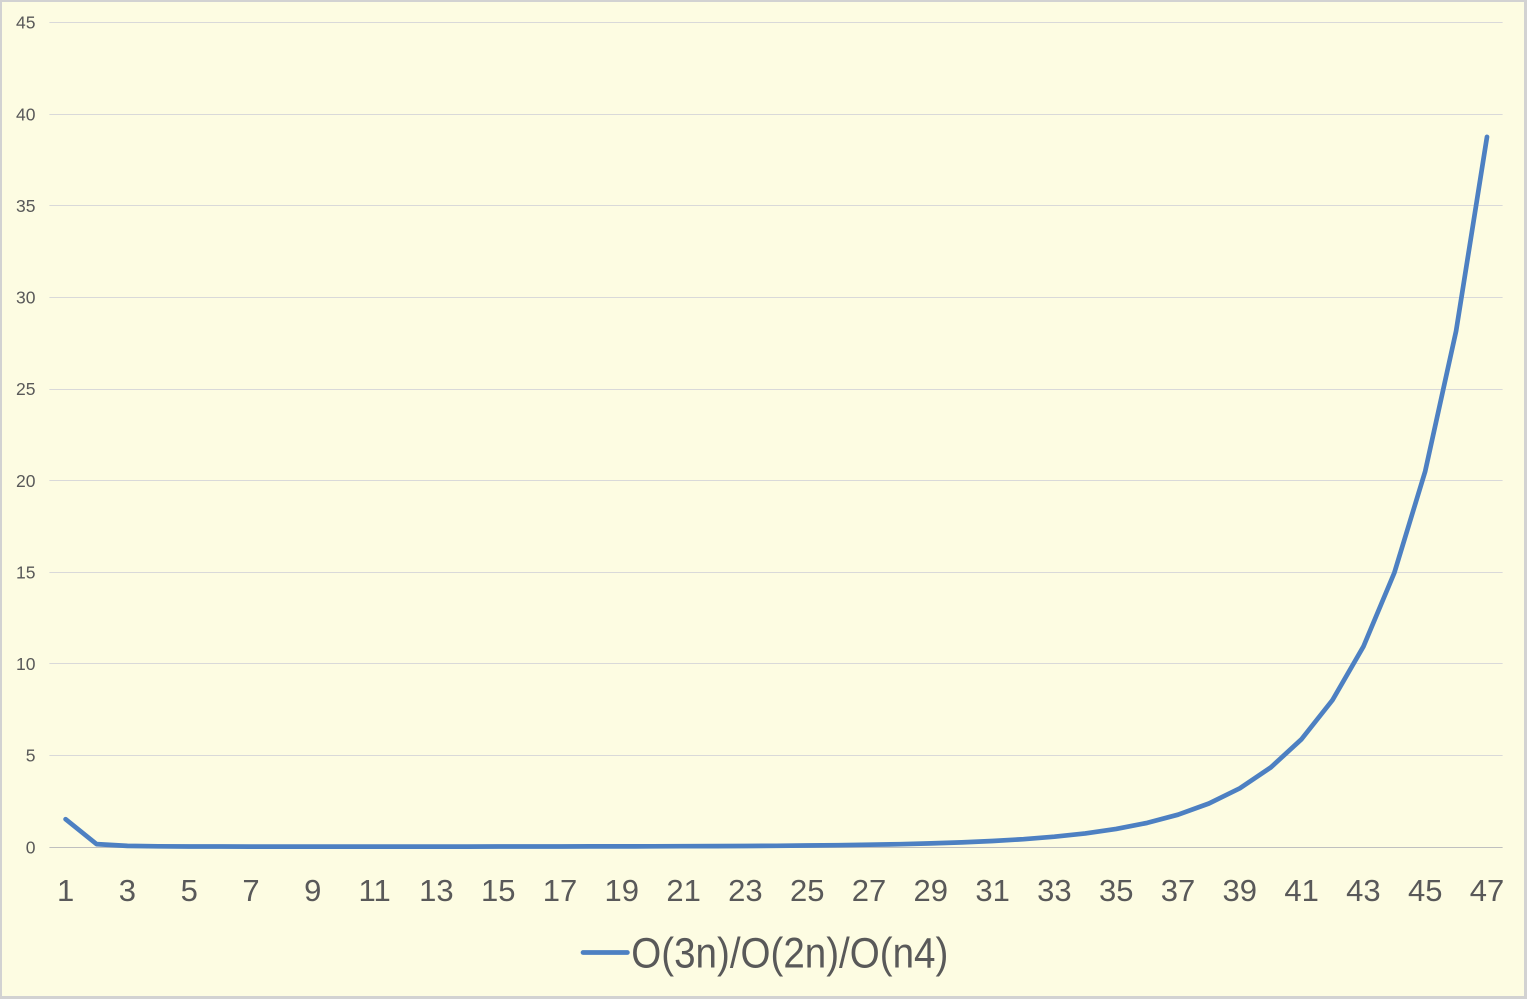 Image resolution: width=1527 pixels, height=999 pixels. Describe the element at coordinates (31, 847) in the screenshot. I see `svg-text: 0` at that location.